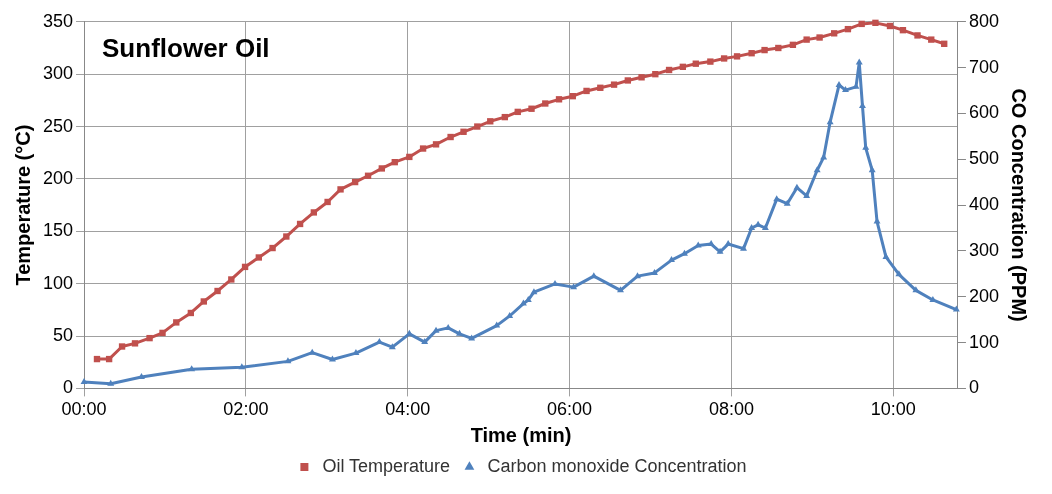 The height and width of the screenshot is (494, 1052). I want to click on y-axis-title: Temperature (°C), so click(22, 205).